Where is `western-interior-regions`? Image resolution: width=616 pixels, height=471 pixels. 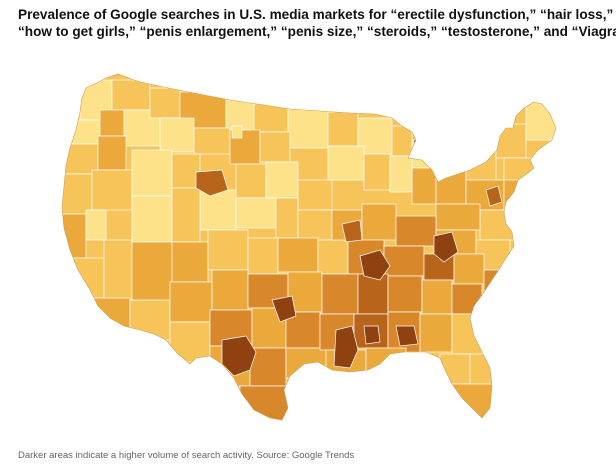 western-interior-regions is located at coordinates (197, 196).